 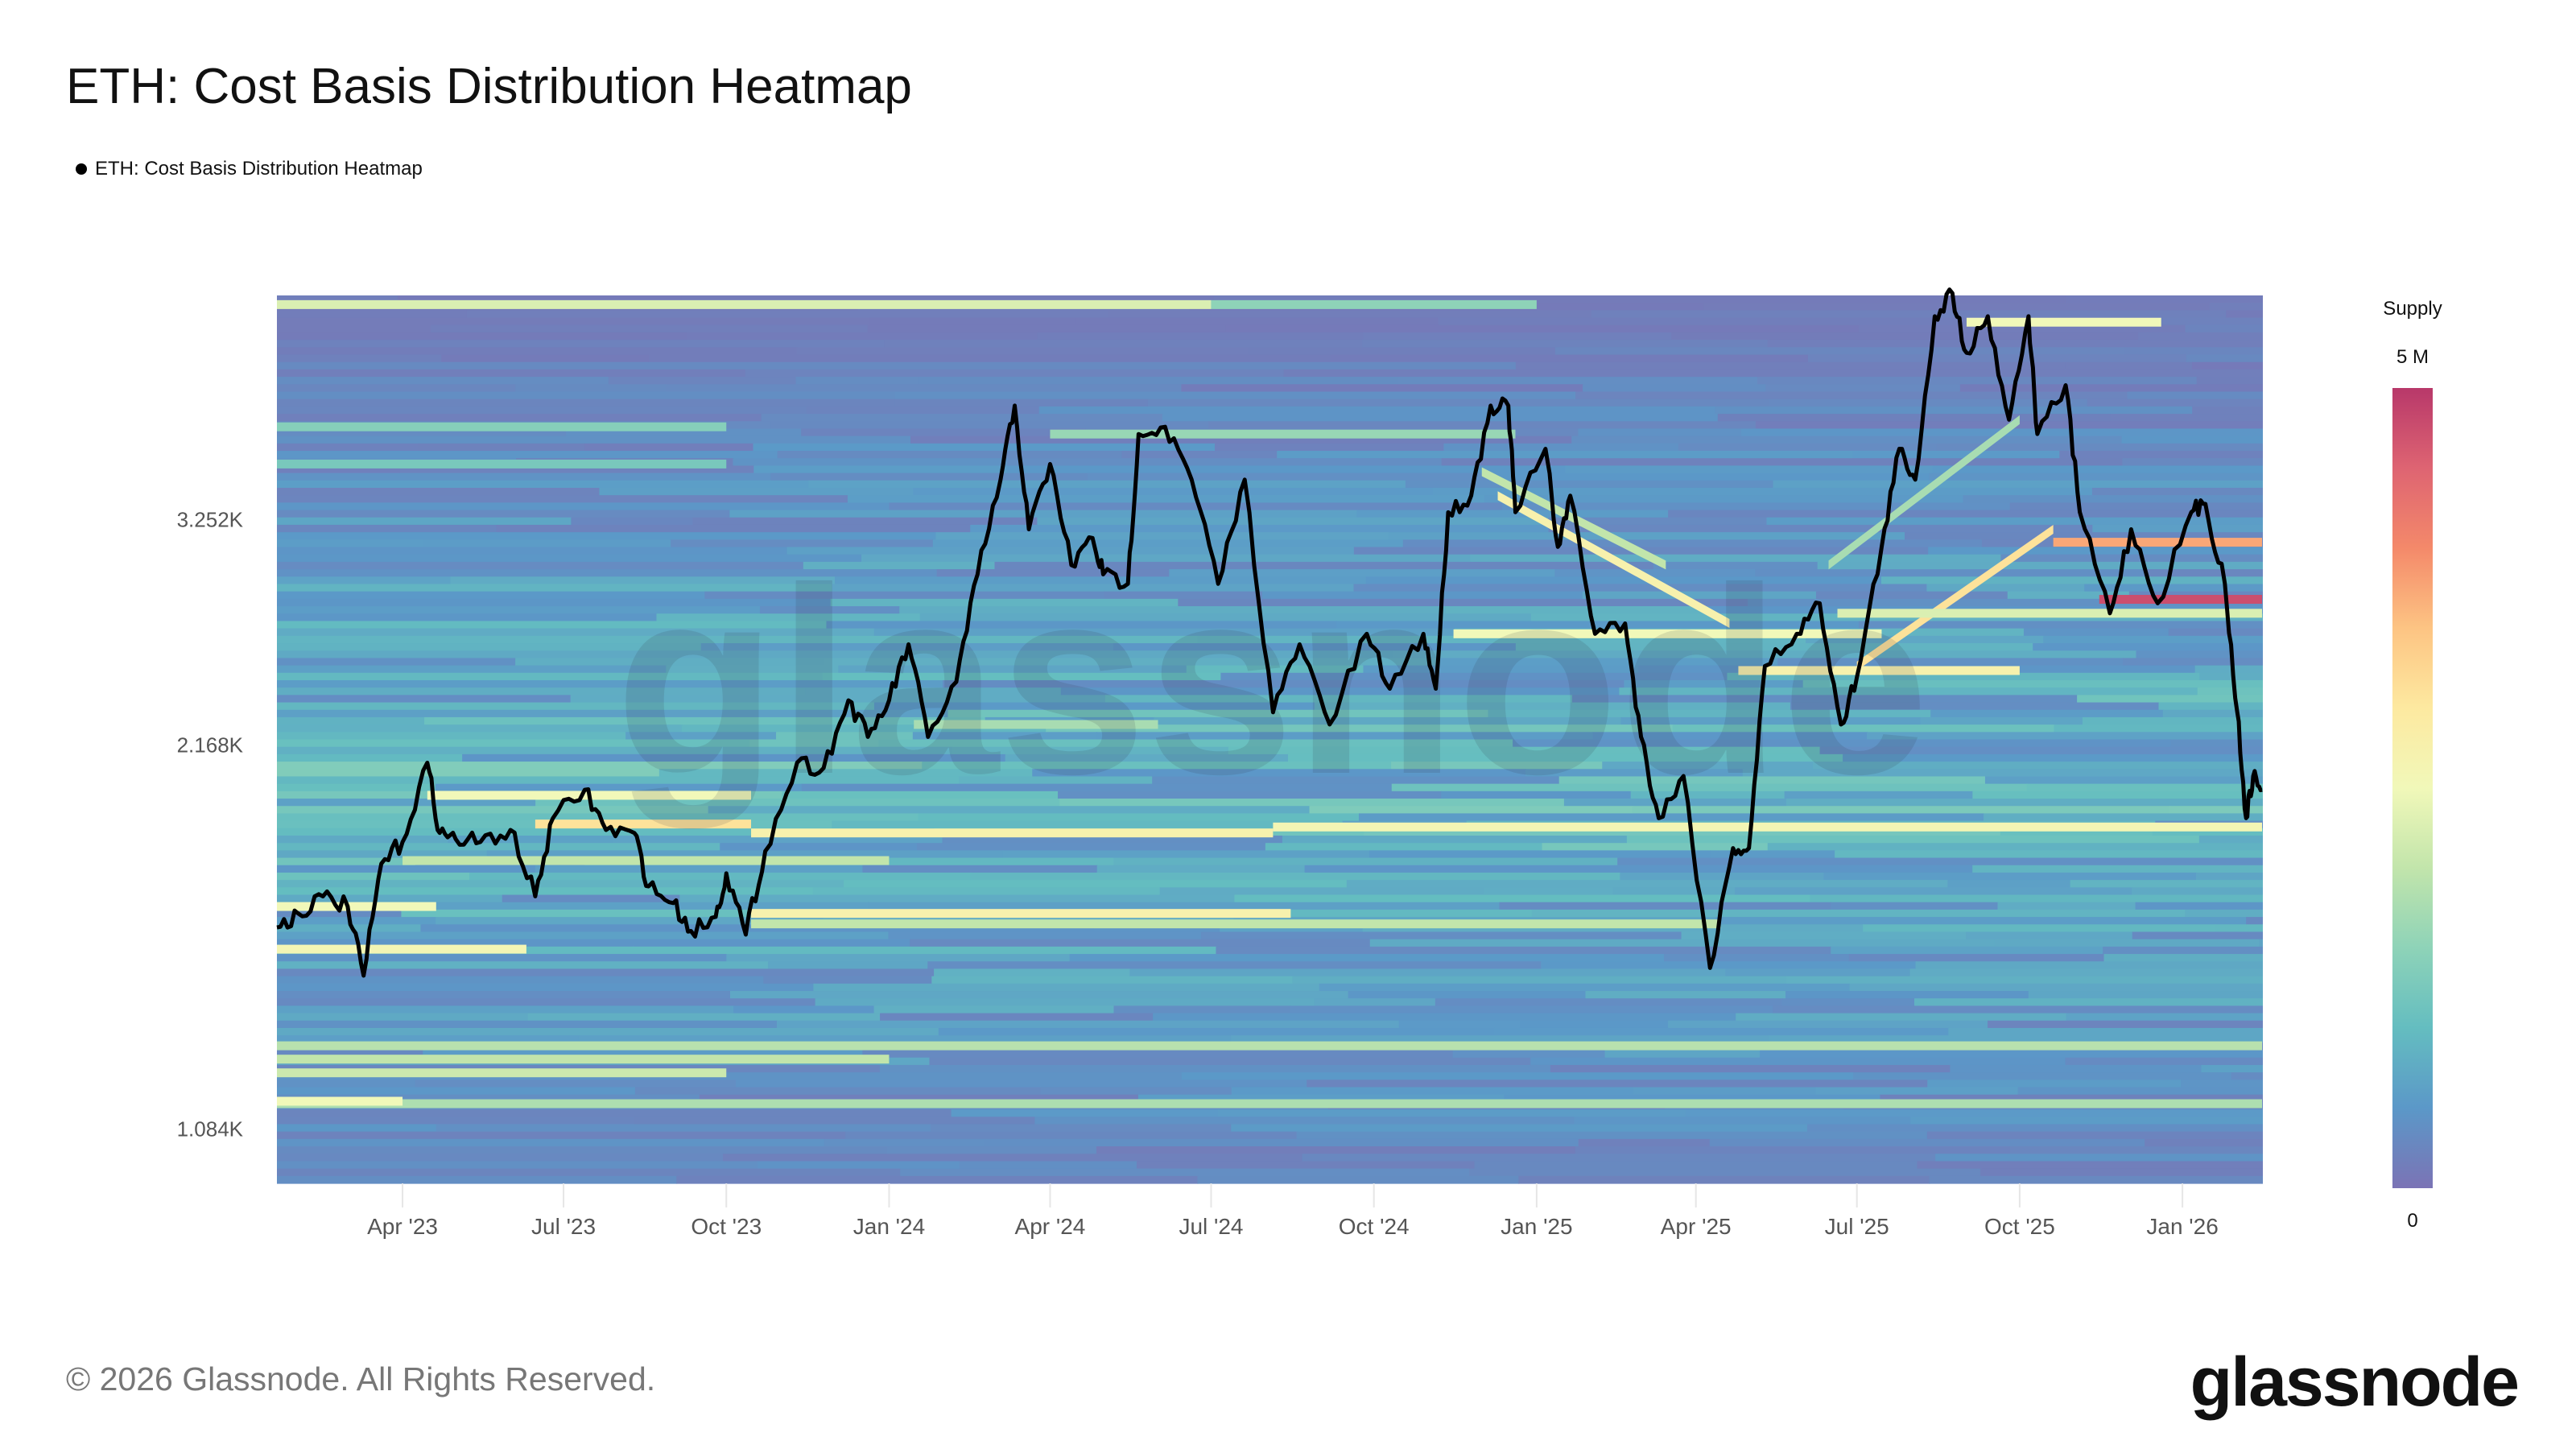 I want to click on x-tick-label: Oct '24, so click(x=1374, y=1226).